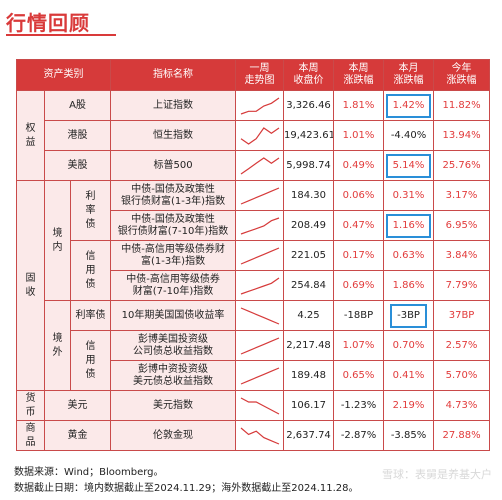  What do you see at coordinates (57, 345) in the screenshot?
I see `group-overseas: 境外` at bounding box center [57, 345].